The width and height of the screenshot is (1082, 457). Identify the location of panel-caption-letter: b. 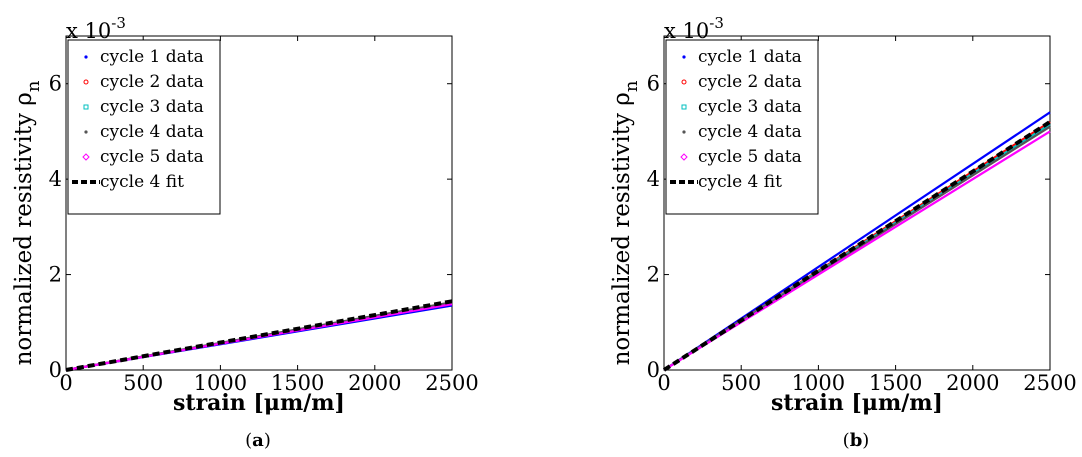
(856, 440).